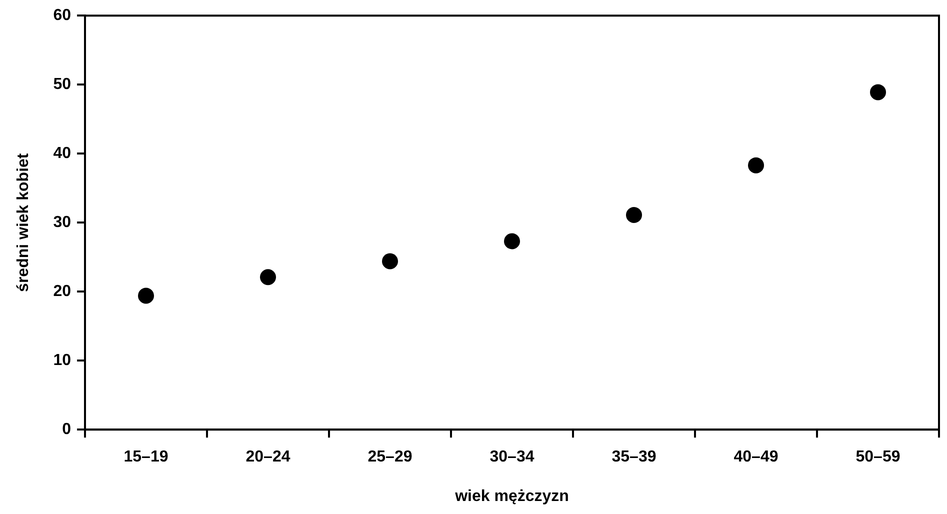 The width and height of the screenshot is (947, 514). I want to click on y-axis-title: średni wiek kobiet, so click(23, 222).